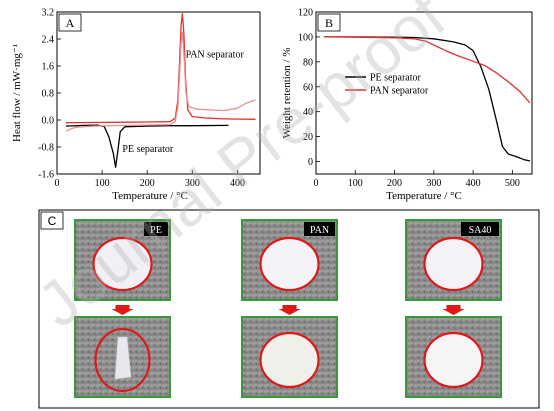 The height and width of the screenshot is (411, 554). I want to click on sample-label: PE, so click(156, 230).